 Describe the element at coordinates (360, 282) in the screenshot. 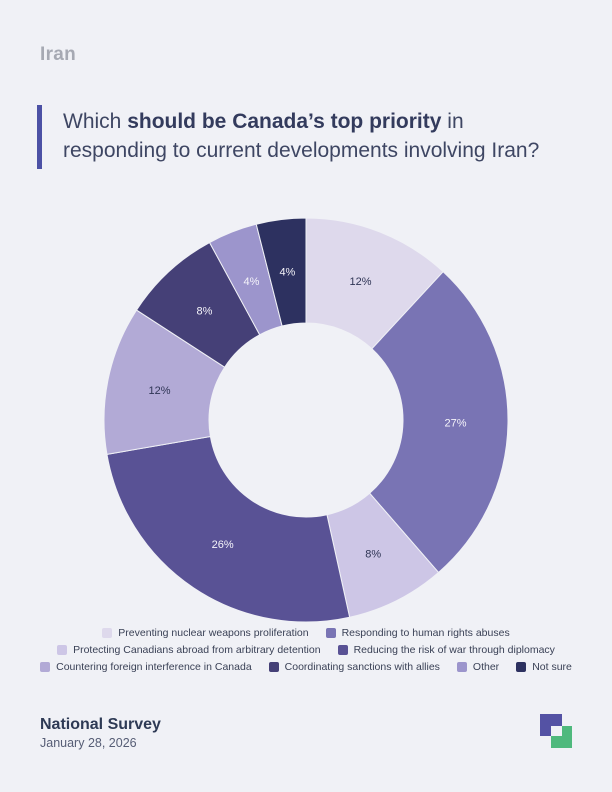

I see `slice-label-0: 12%` at that location.